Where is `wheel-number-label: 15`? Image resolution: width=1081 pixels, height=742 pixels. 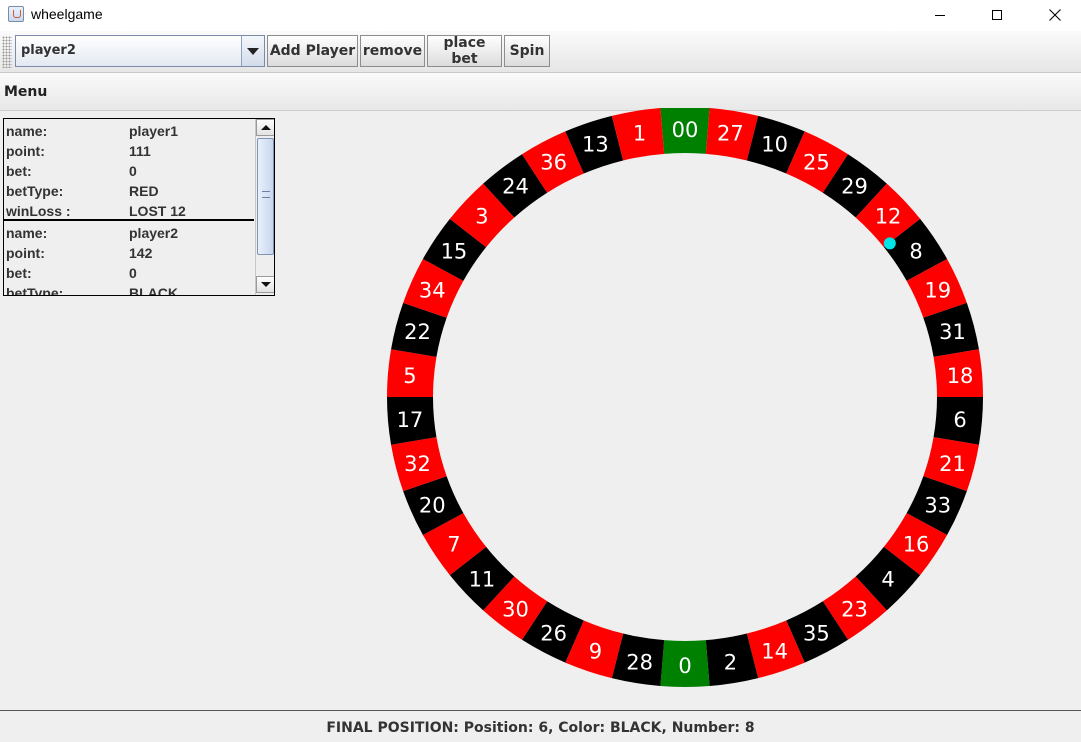 wheel-number-label: 15 is located at coordinates (454, 251).